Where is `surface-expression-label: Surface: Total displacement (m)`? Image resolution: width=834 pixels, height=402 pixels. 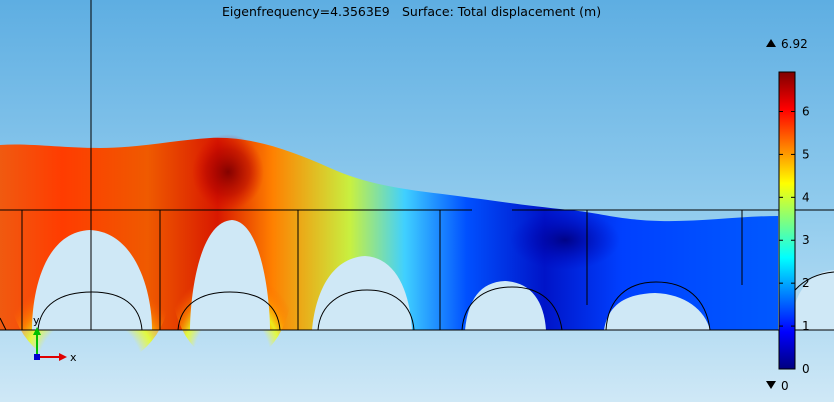
surface-expression-label: Surface: Total displacement (m) is located at coordinates (501, 11).